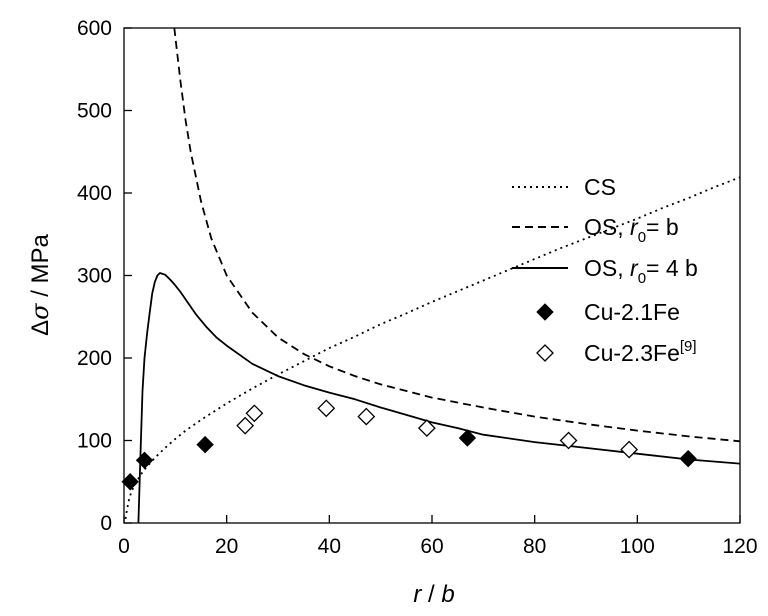  What do you see at coordinates (124, 546) in the screenshot?
I see `x-tick-label: 0` at bounding box center [124, 546].